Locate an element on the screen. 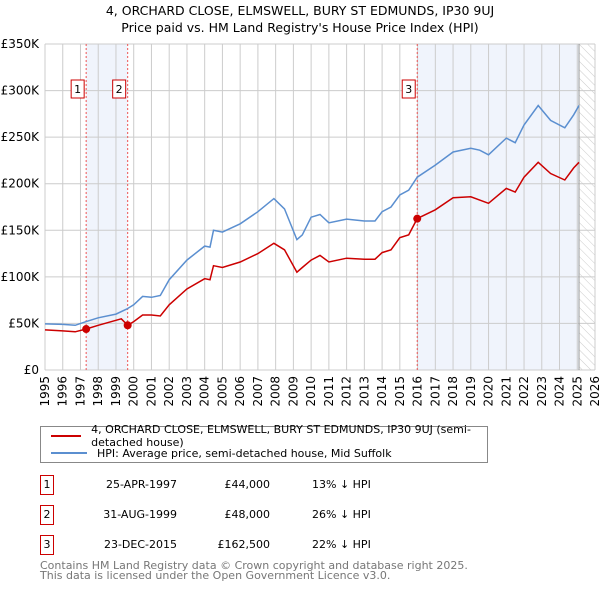 The width and height of the screenshot is (600, 590). x-tick-label: 2023 is located at coordinates (542, 391).